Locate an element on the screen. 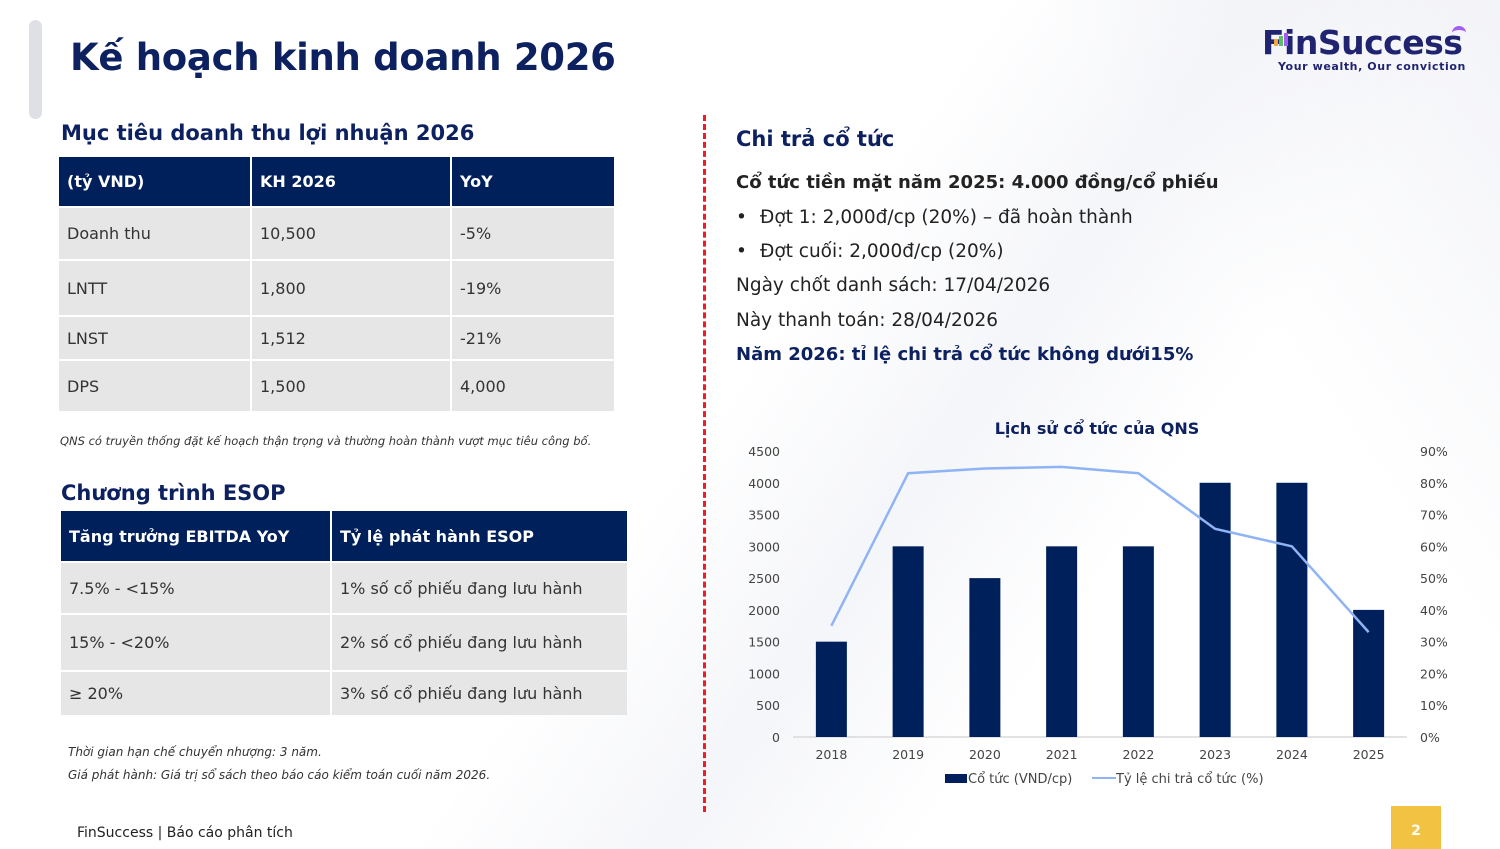 This screenshot has height=849, width=1500. table-cell: Doanh thu is located at coordinates (155, 233).